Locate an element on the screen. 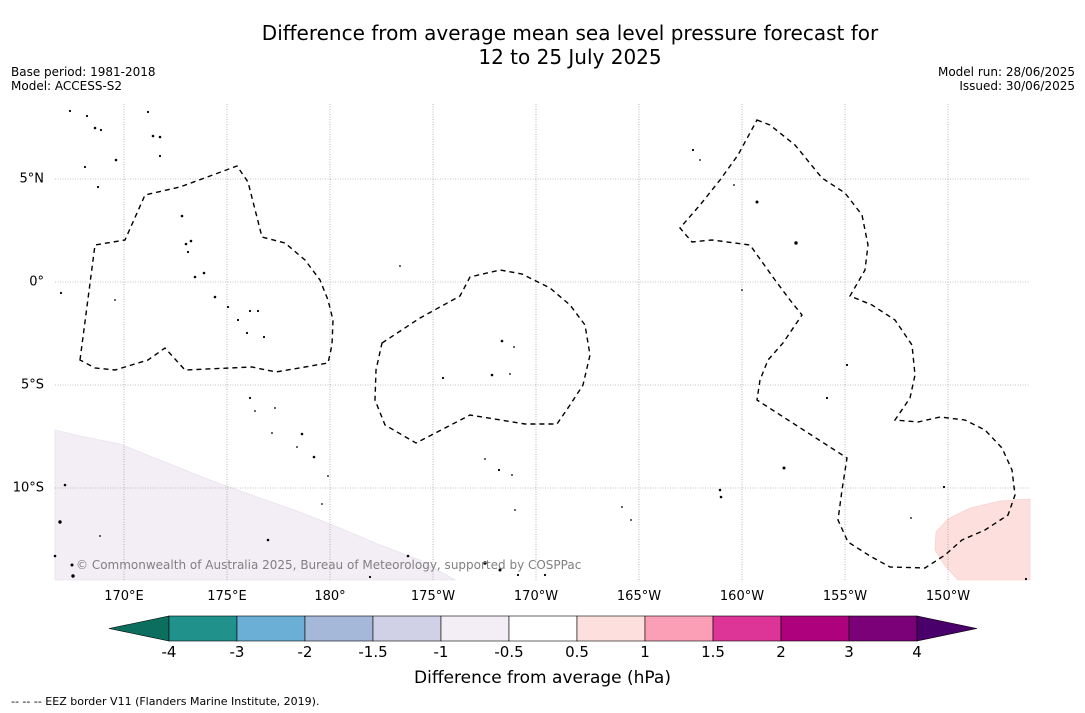 The height and width of the screenshot is (713, 1085). lon-label-170w: 170°W is located at coordinates (536, 596).